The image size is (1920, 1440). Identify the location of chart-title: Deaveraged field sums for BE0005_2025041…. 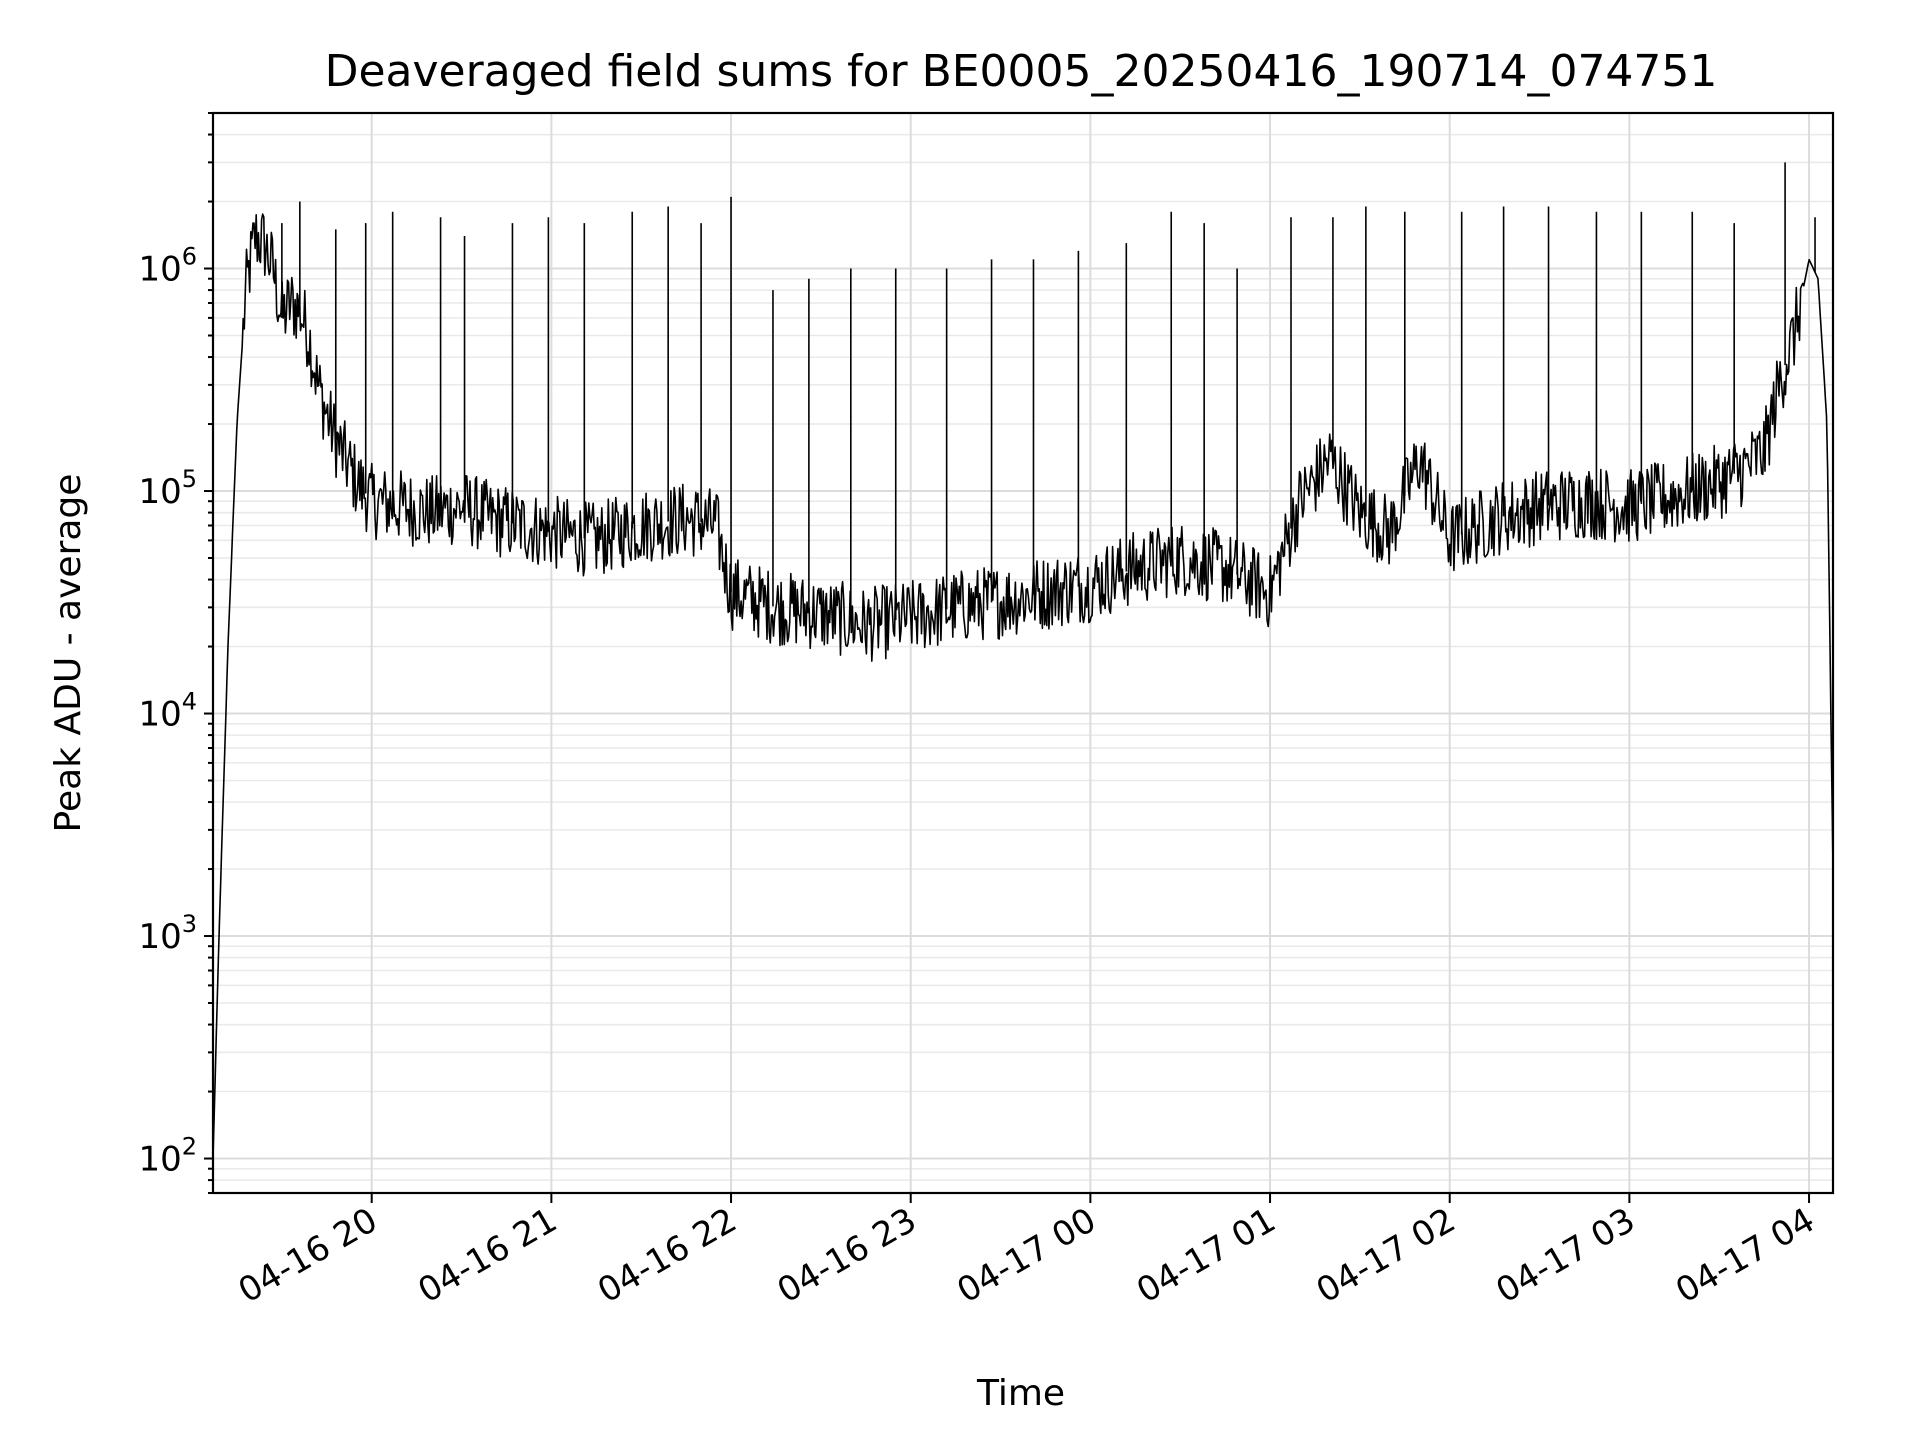
(1021, 71).